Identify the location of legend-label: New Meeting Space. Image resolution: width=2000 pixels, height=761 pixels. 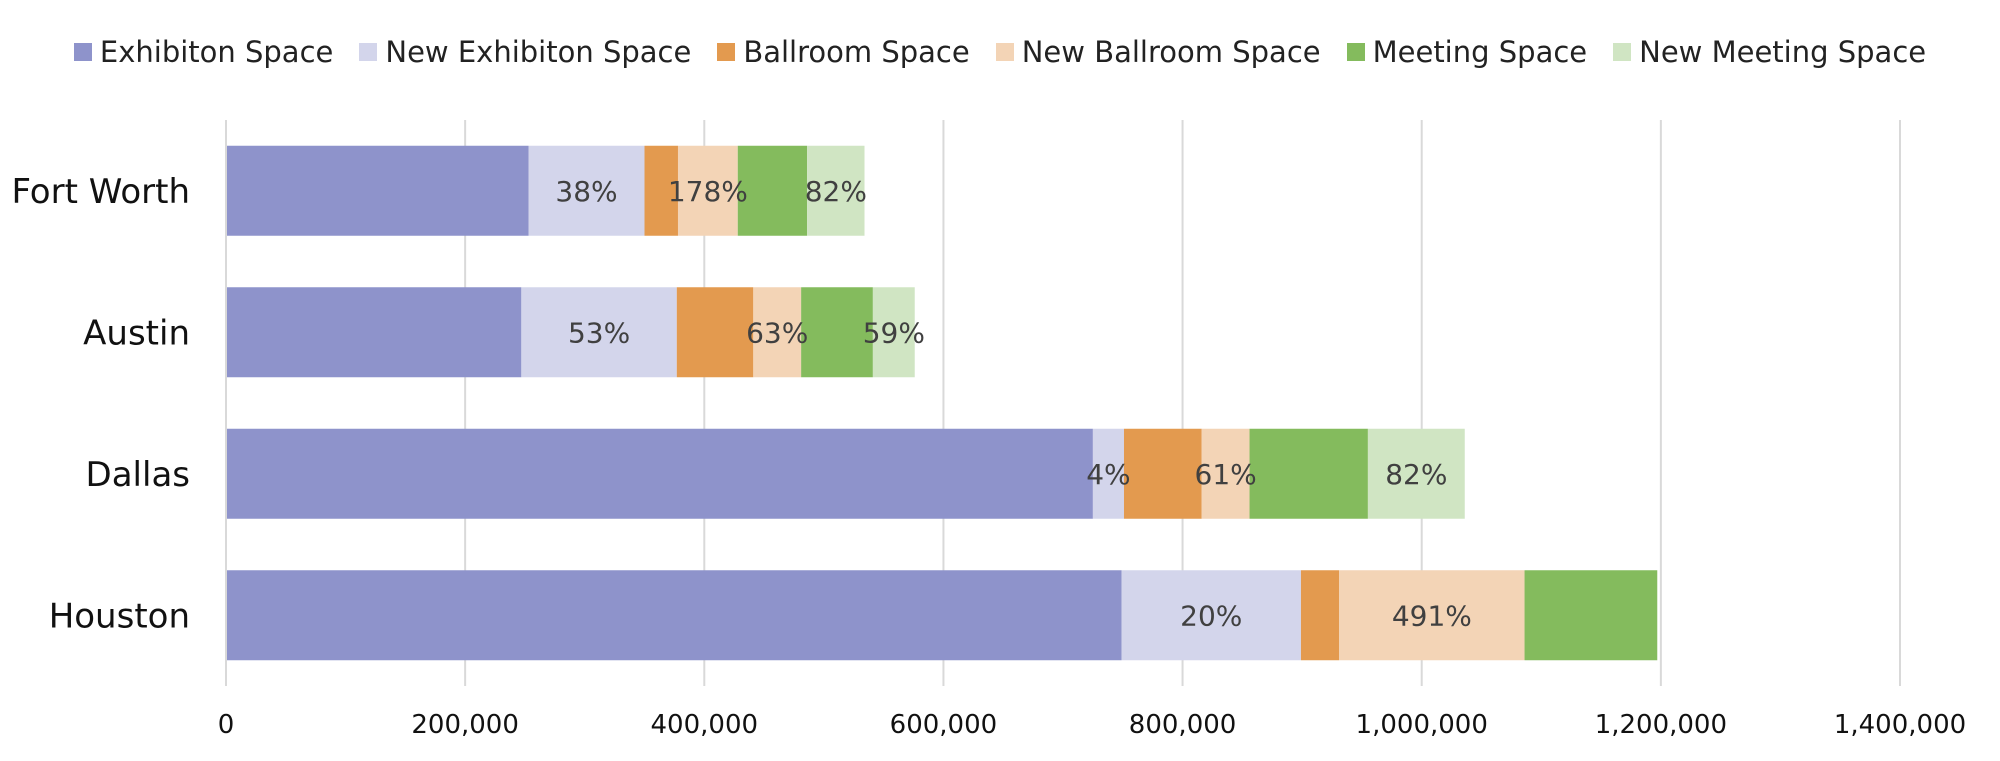
(1783, 52).